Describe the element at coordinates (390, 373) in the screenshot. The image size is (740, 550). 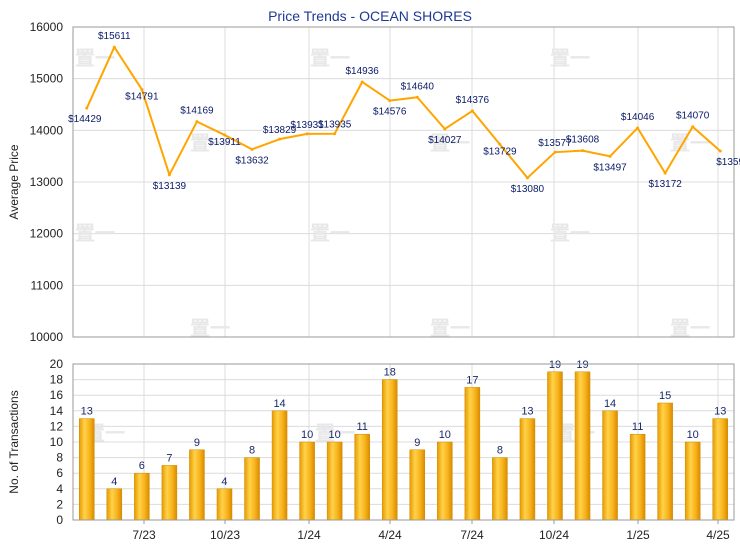
I see `bar-data-label: 18` at that location.